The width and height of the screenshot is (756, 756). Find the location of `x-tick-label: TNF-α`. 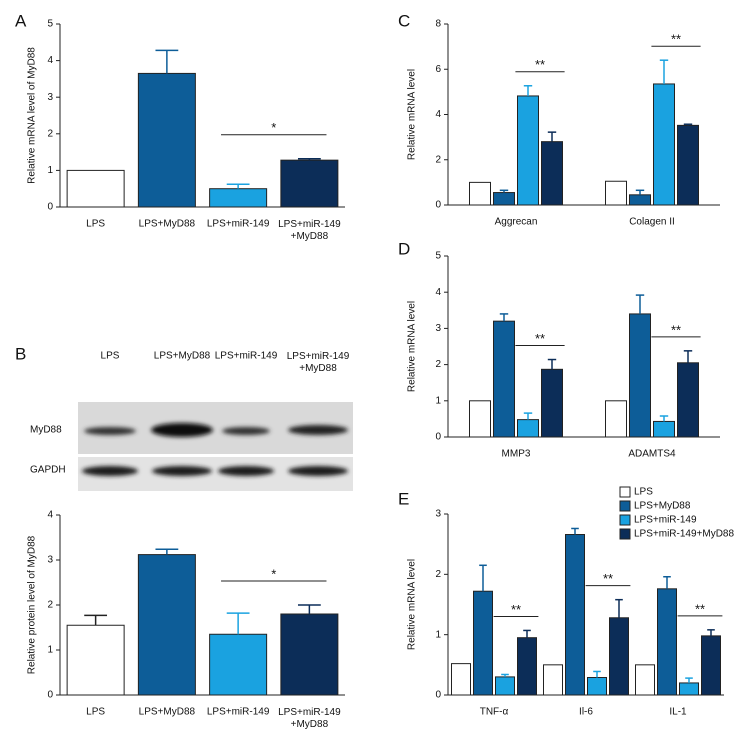

x-tick-label: TNF-α is located at coordinates (494, 712).